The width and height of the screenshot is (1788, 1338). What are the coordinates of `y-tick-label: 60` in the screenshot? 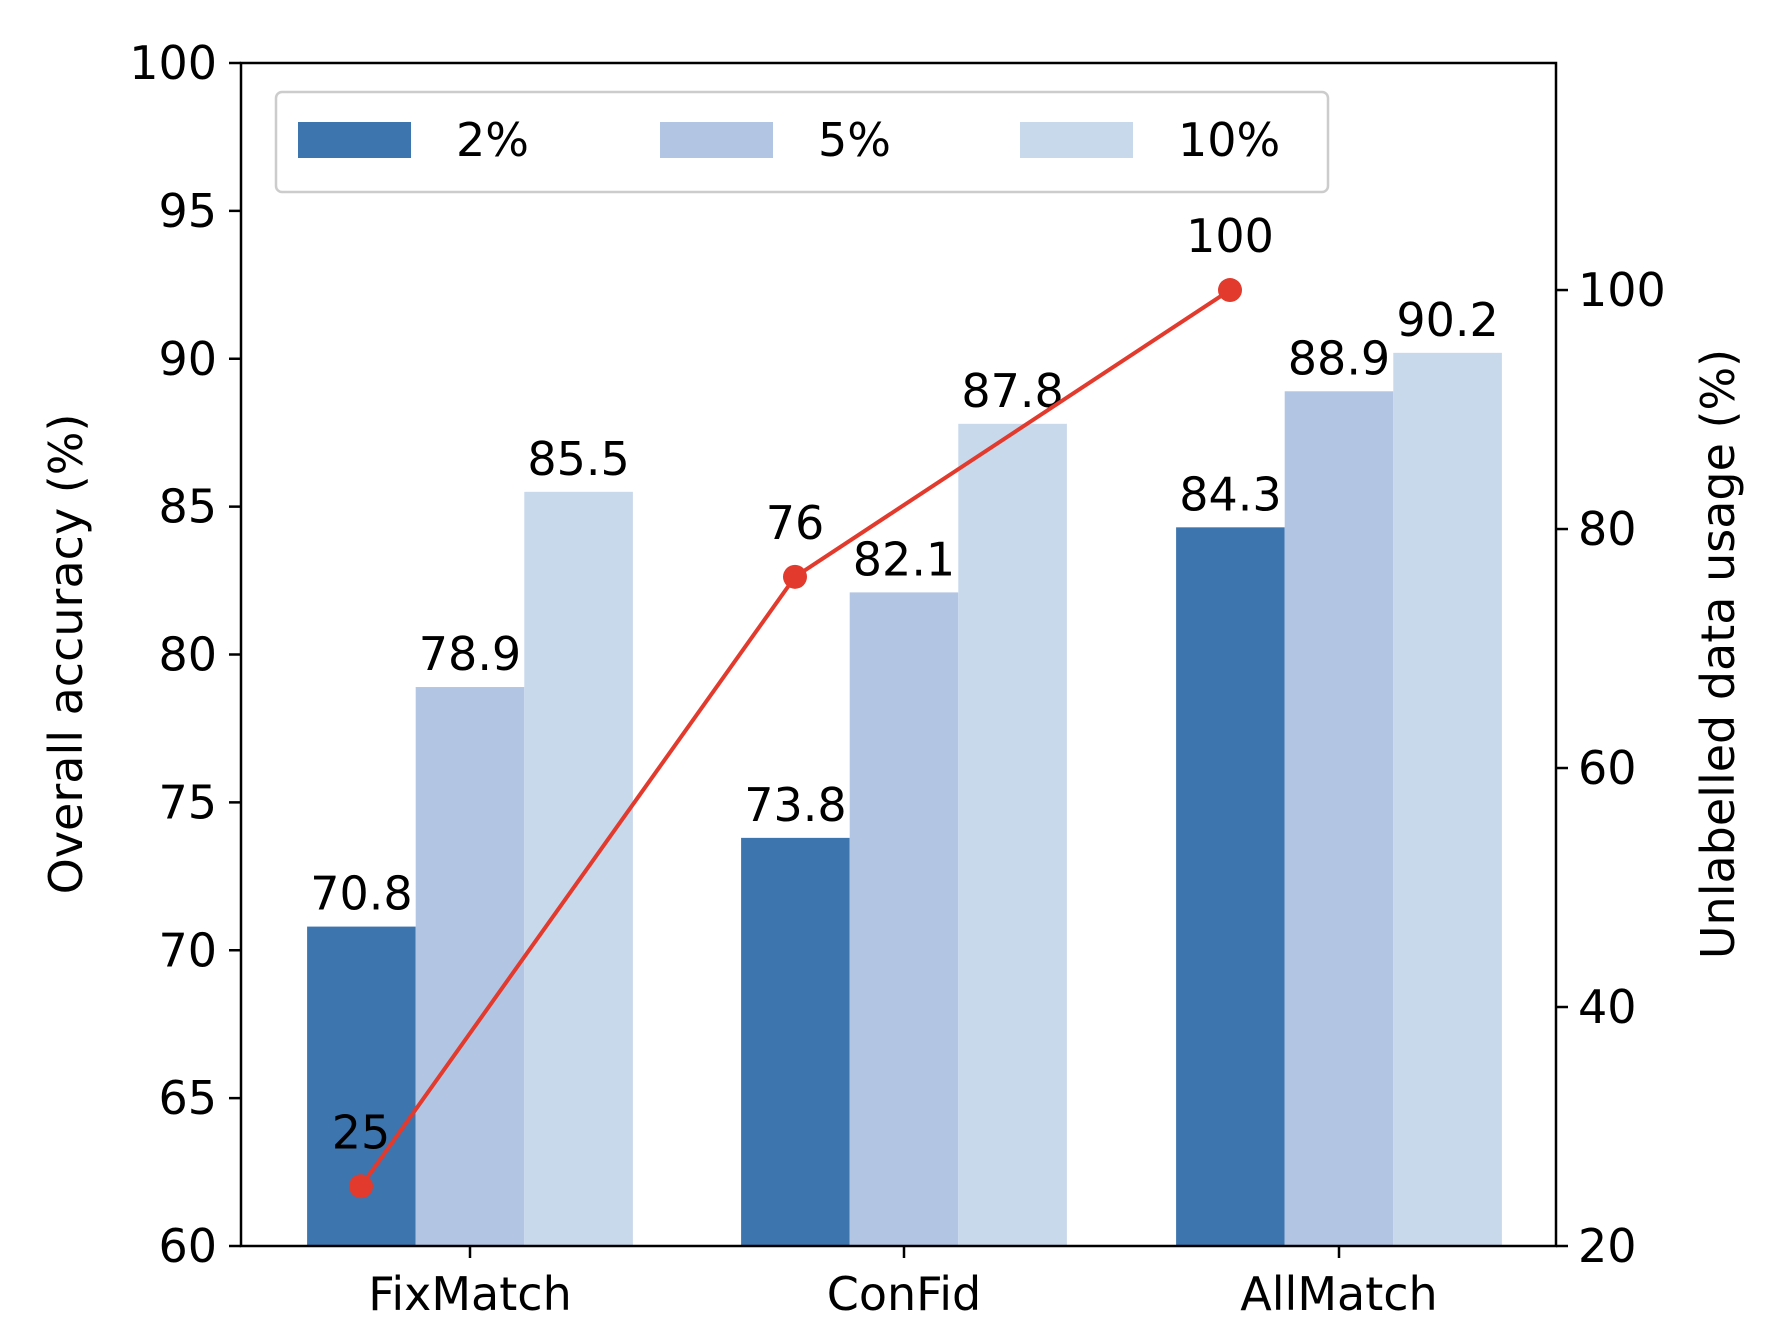 It's located at (187, 1246).